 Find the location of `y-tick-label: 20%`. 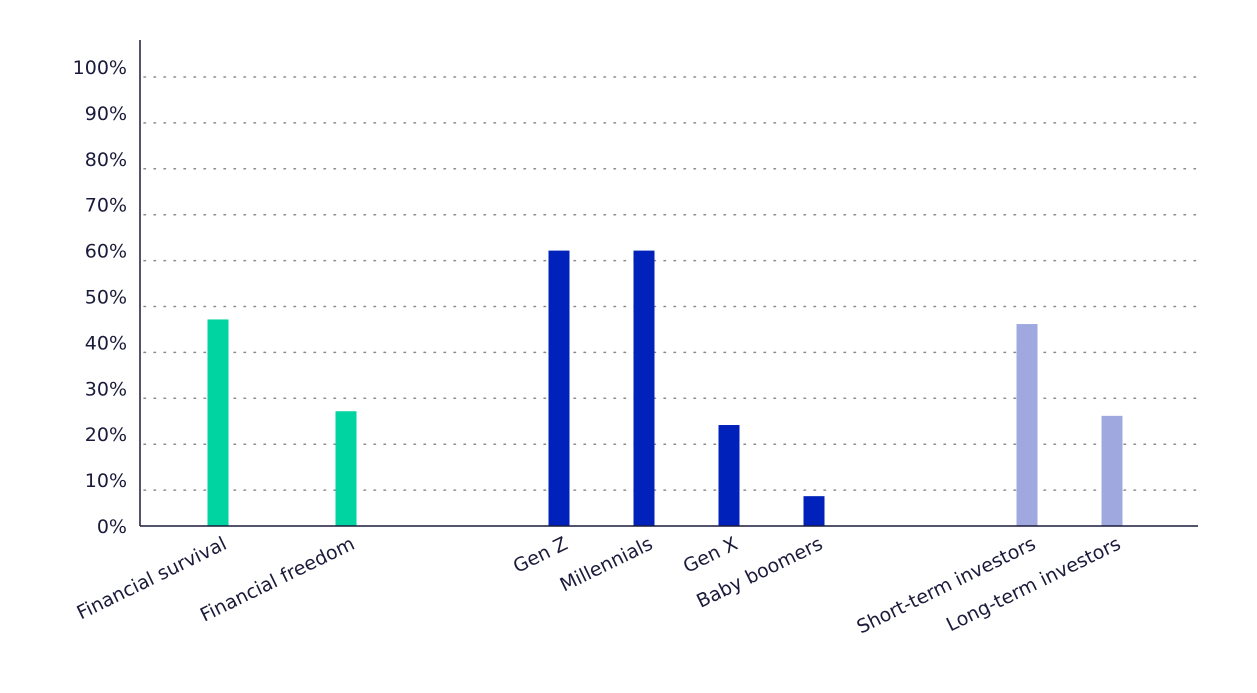

y-tick-label: 20% is located at coordinates (106, 435).